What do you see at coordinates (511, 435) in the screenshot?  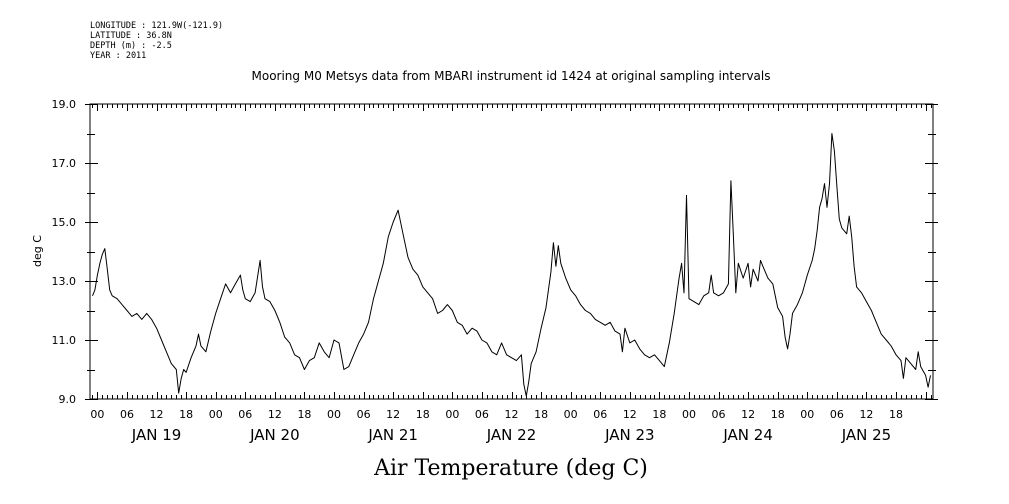 I see `x-day-label: JAN 22` at bounding box center [511, 435].